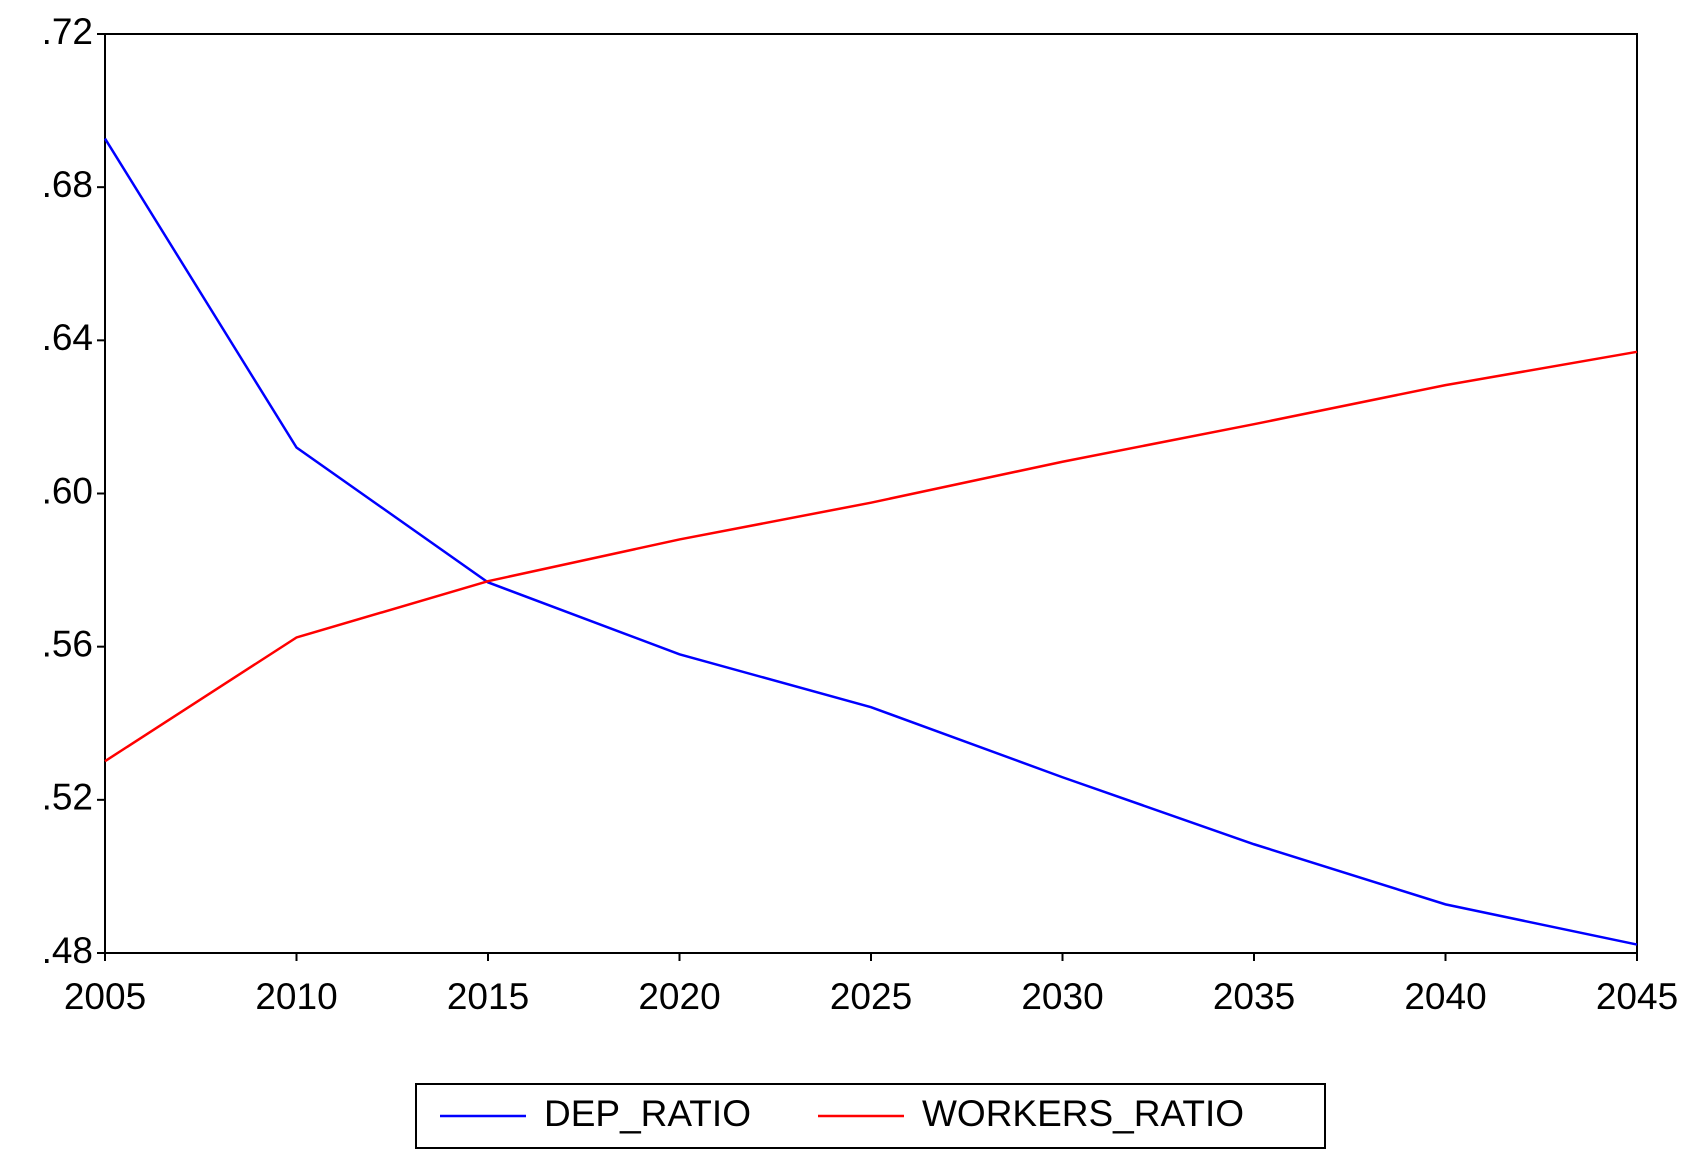 The width and height of the screenshot is (1690, 1149). What do you see at coordinates (67, 643) in the screenshot?
I see `y-tick-label: .56` at bounding box center [67, 643].